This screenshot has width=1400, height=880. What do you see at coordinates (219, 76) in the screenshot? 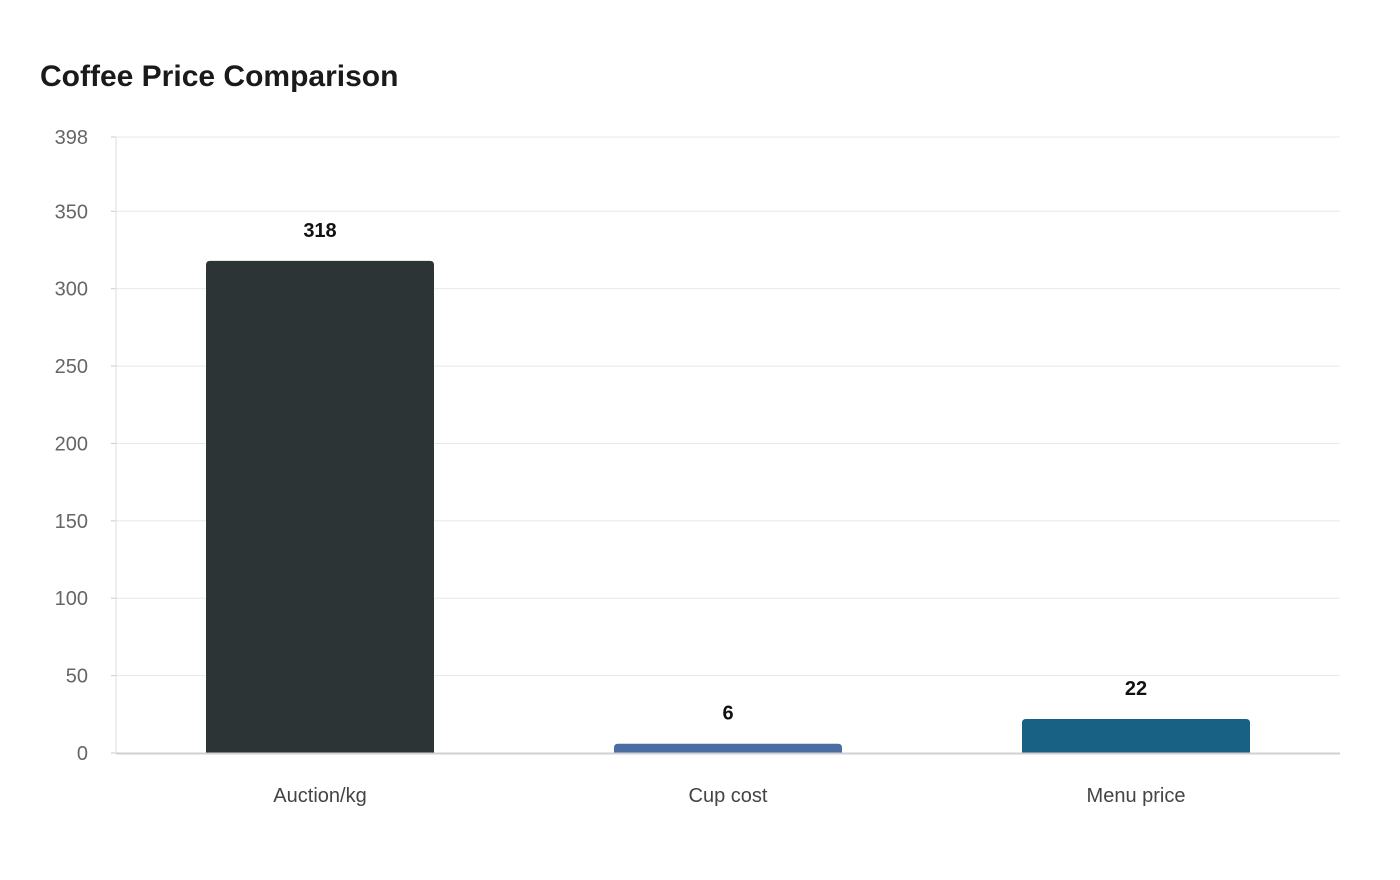
I see `chart-title: Coffee Price Comparison` at bounding box center [219, 76].